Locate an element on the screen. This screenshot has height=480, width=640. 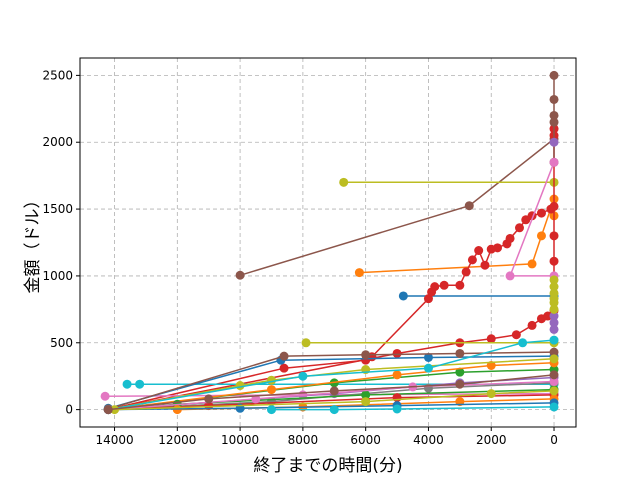
x-tick-label: 6000 is located at coordinates (365, 440).